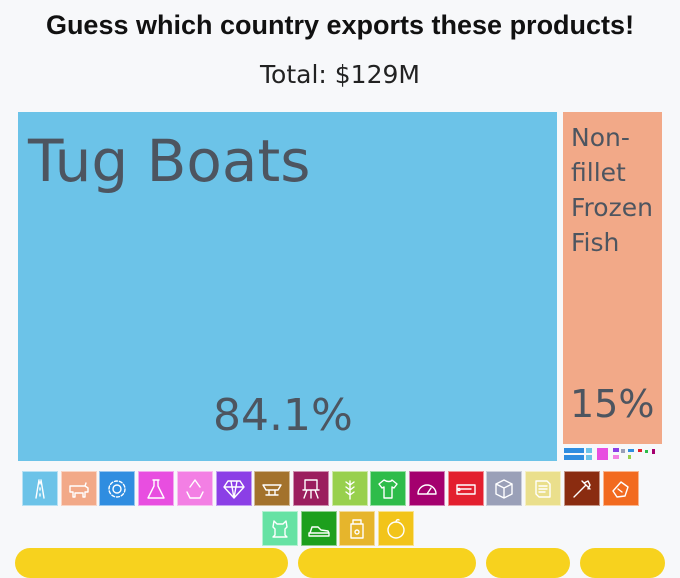 This screenshot has height=578, width=680. Describe the element at coordinates (349, 488) in the screenshot. I see `vegetable-products-icon` at that location.